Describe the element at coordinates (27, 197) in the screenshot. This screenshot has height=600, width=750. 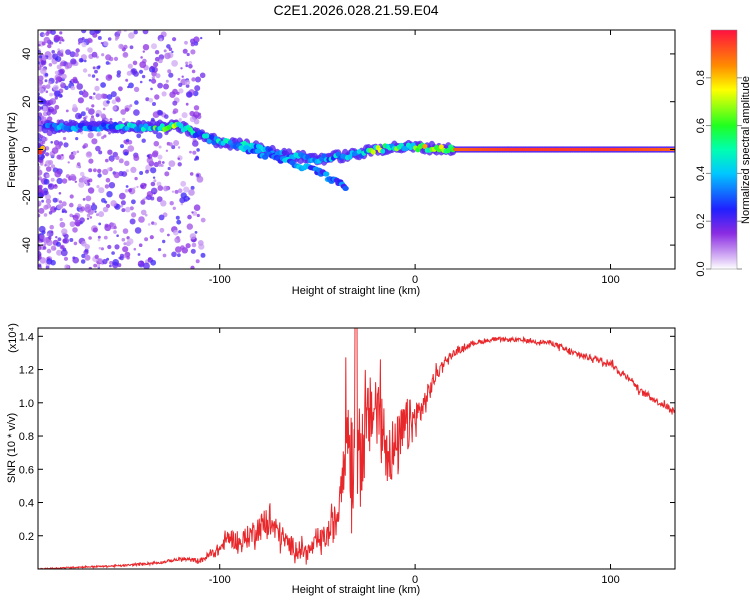
I see `y-tick-label: -20` at that location.